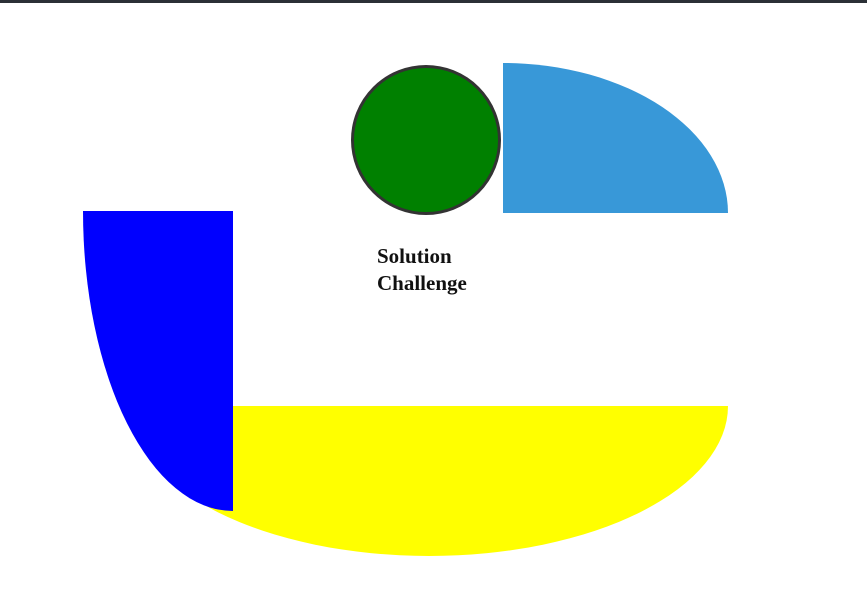 The image size is (867, 615). I want to click on caption-text: Solution Challenge, so click(442, 270).